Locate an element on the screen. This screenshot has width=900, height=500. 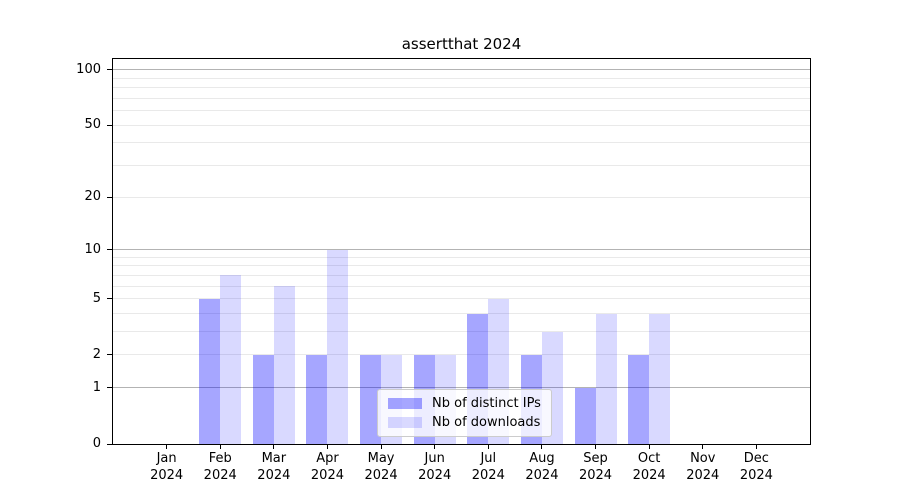
bar-sep-downloads is located at coordinates (606, 378).